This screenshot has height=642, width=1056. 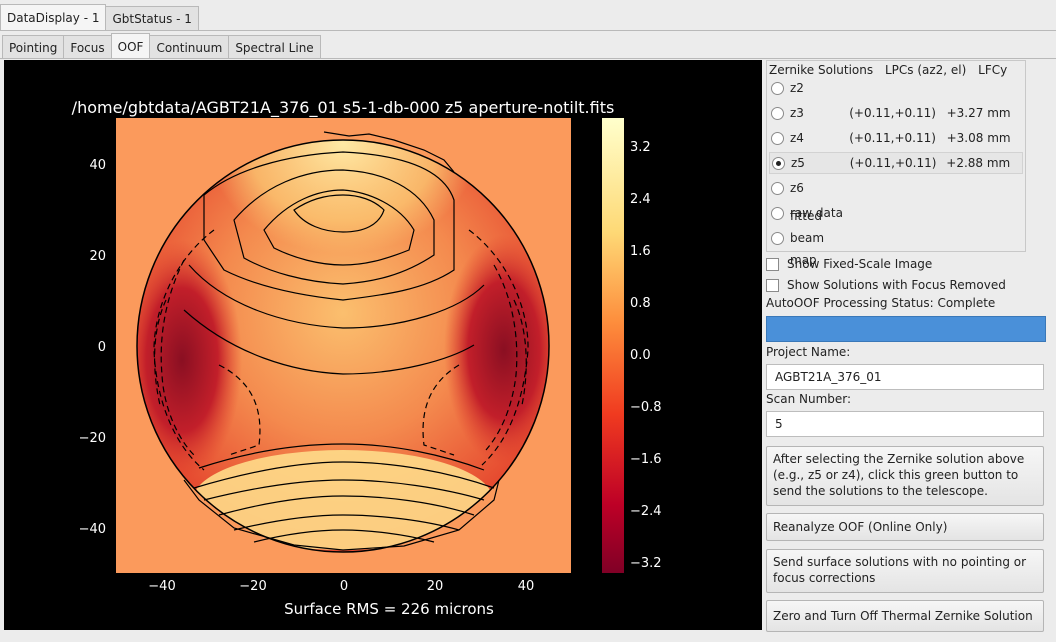 What do you see at coordinates (646, 511) in the screenshot?
I see `colorbar-tick-label: −2.4` at bounding box center [646, 511].